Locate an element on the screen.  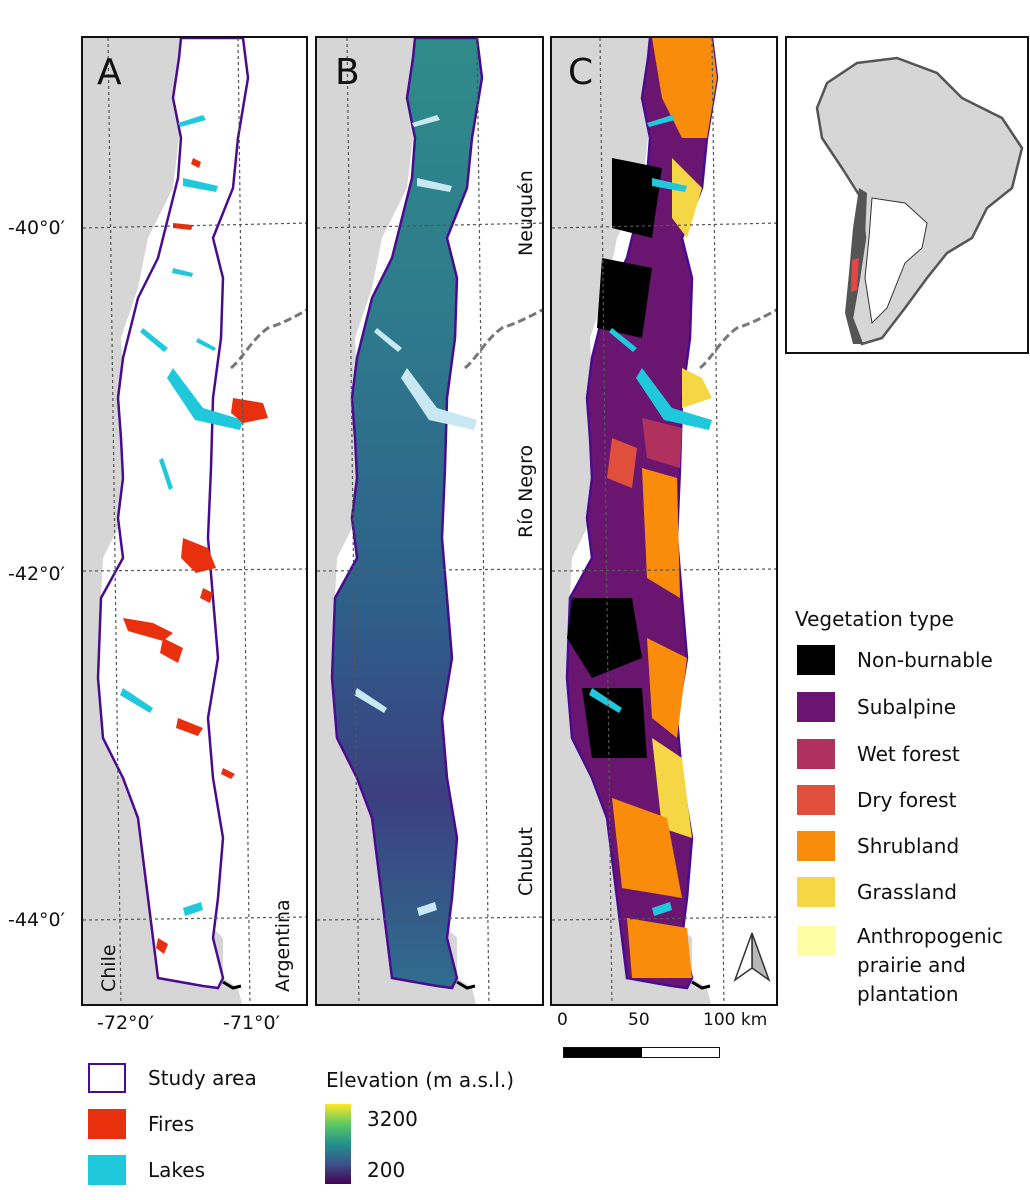
scale-bar is located at coordinates (641, 1052).